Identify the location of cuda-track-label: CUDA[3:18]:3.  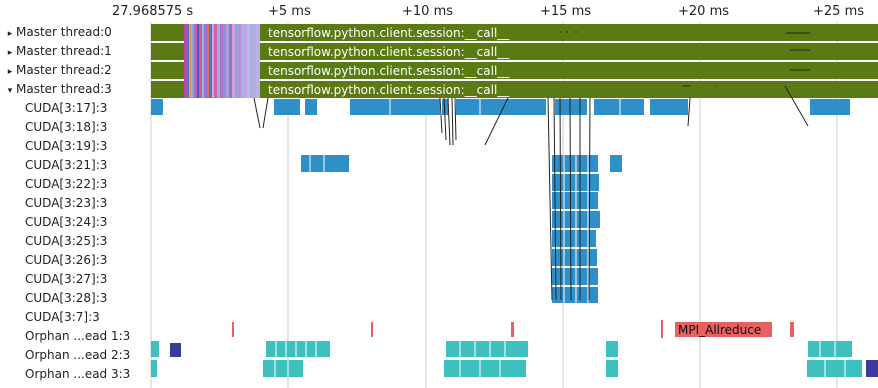
(66, 127).